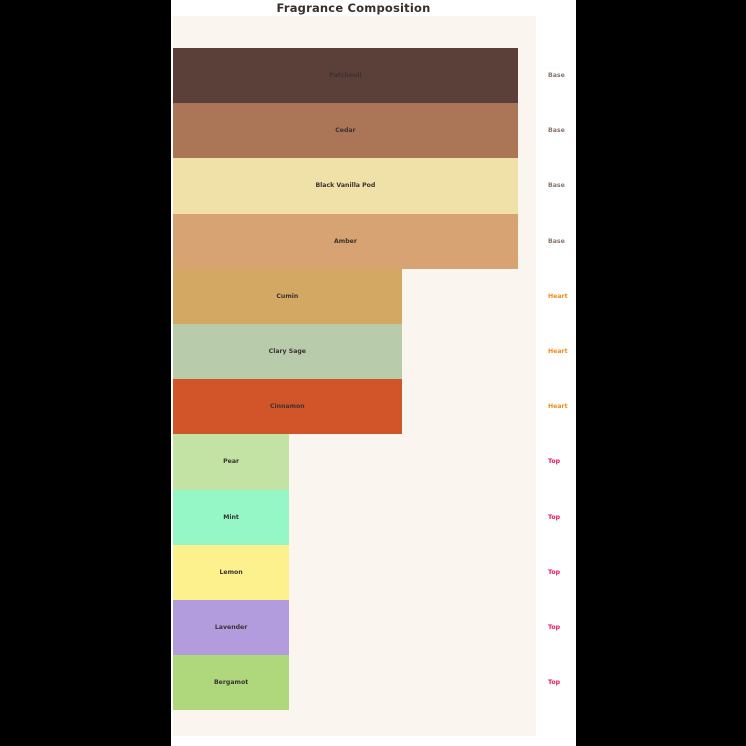 The image size is (746, 746). Describe the element at coordinates (345, 241) in the screenshot. I see `bar-amber` at that location.